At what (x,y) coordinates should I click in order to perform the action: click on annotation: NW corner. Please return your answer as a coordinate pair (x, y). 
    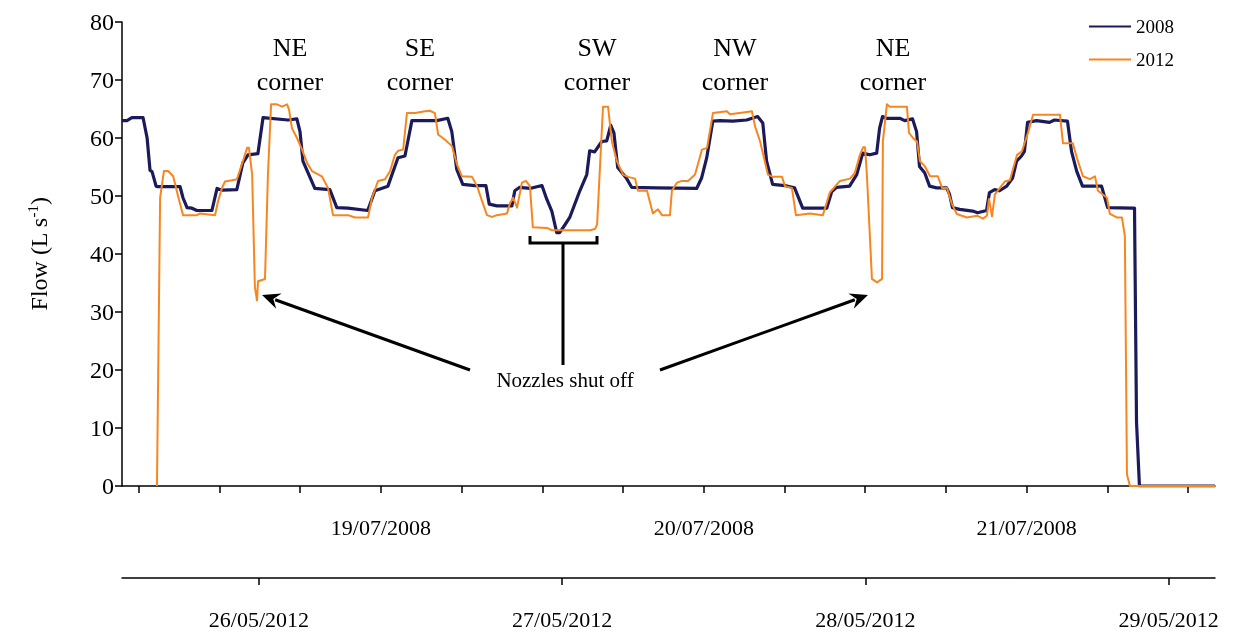
    Looking at the image, I should click on (735, 64).